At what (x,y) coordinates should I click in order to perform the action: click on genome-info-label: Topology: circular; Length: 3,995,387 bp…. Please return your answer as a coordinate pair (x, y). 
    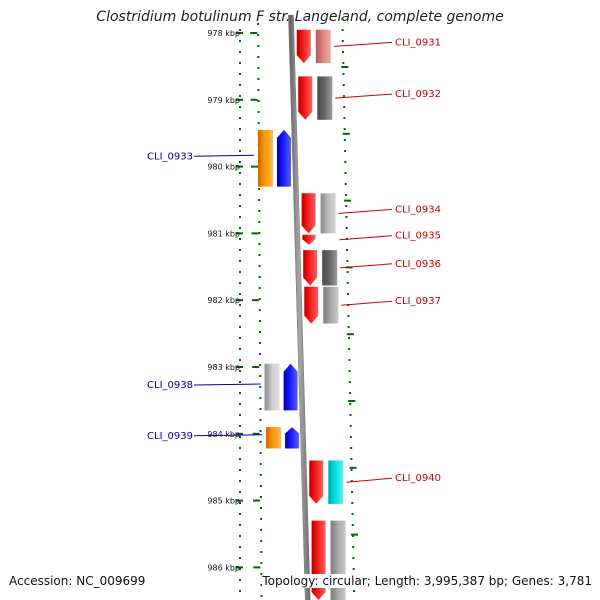
    Looking at the image, I should click on (427, 581).